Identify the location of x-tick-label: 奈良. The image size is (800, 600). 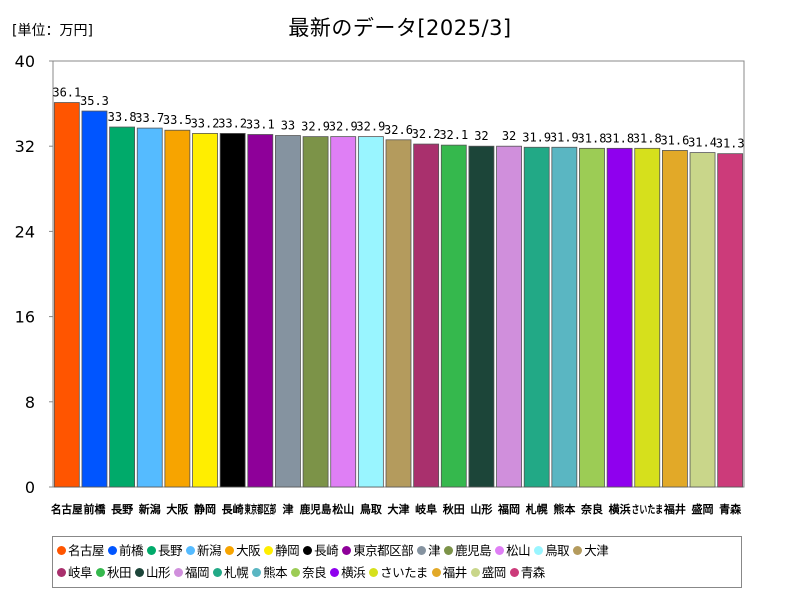
(591, 509).